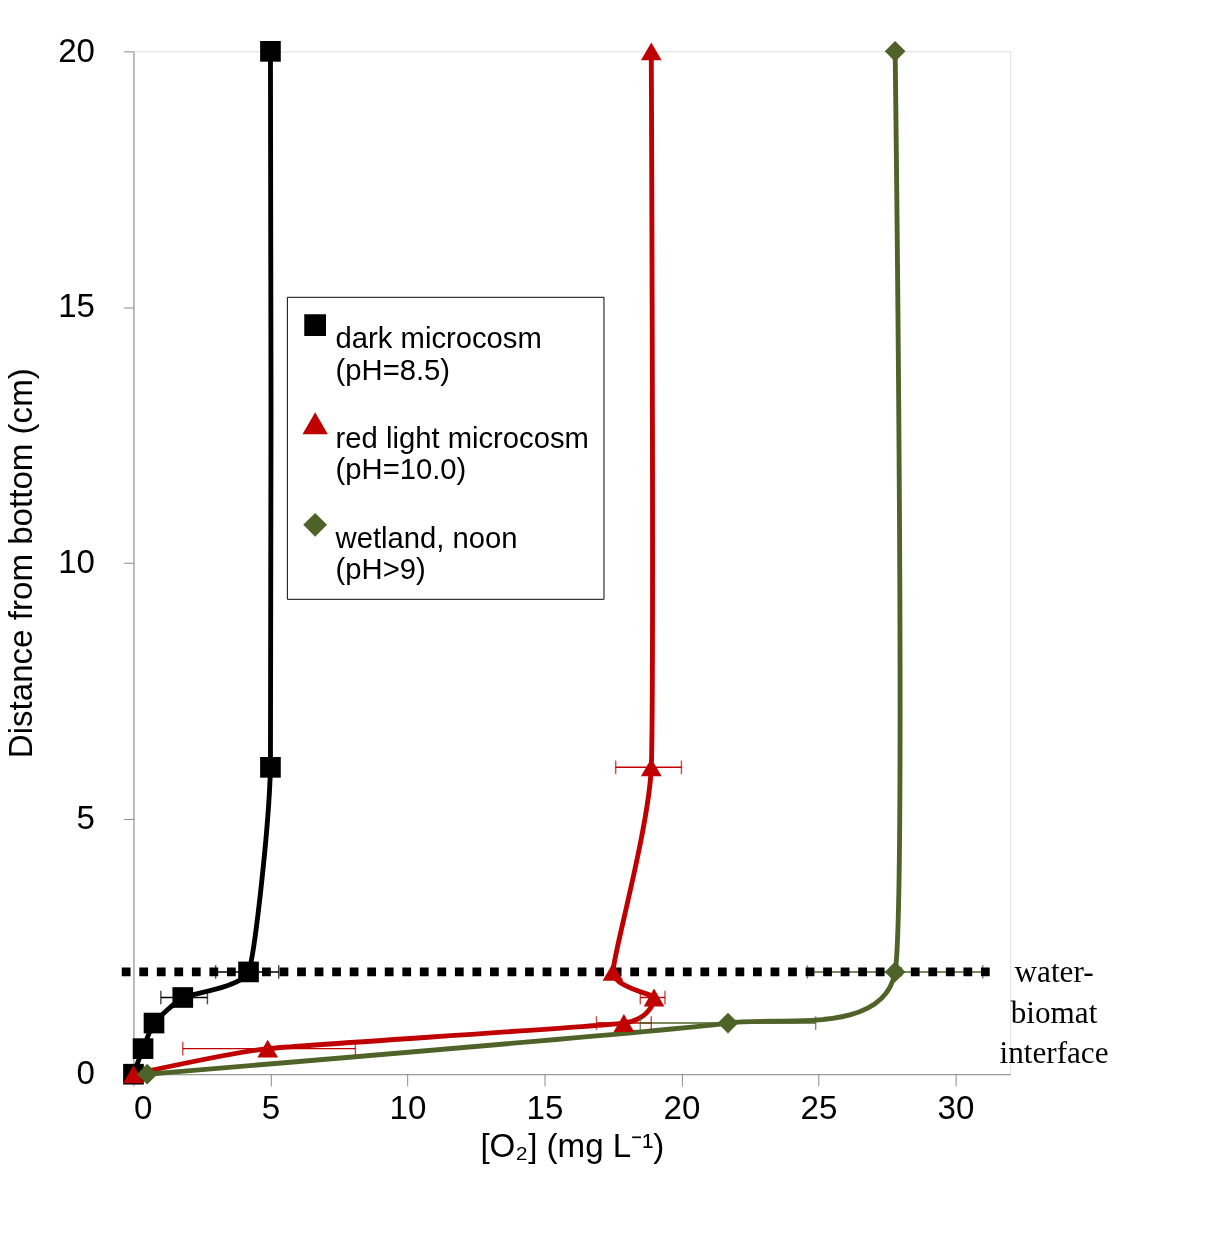 Image resolution: width=1206 pixels, height=1255 pixels. I want to click on x-tick-label: 30, so click(956, 1107).